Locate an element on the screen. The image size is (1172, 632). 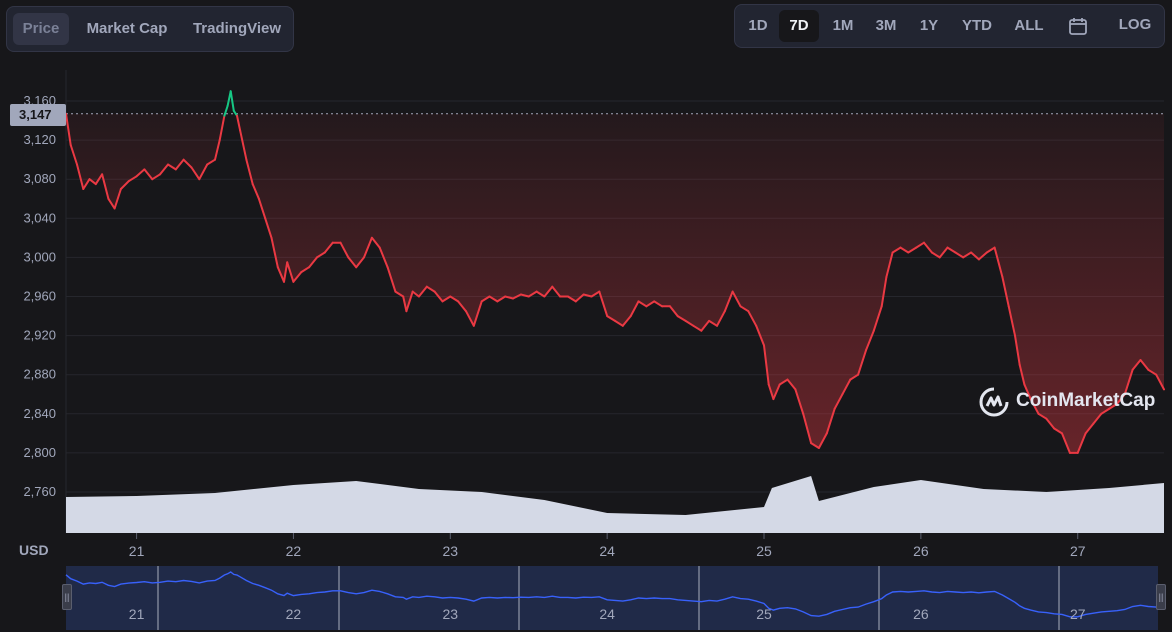
coinmarketcap-logo-icon is located at coordinates (994, 402).